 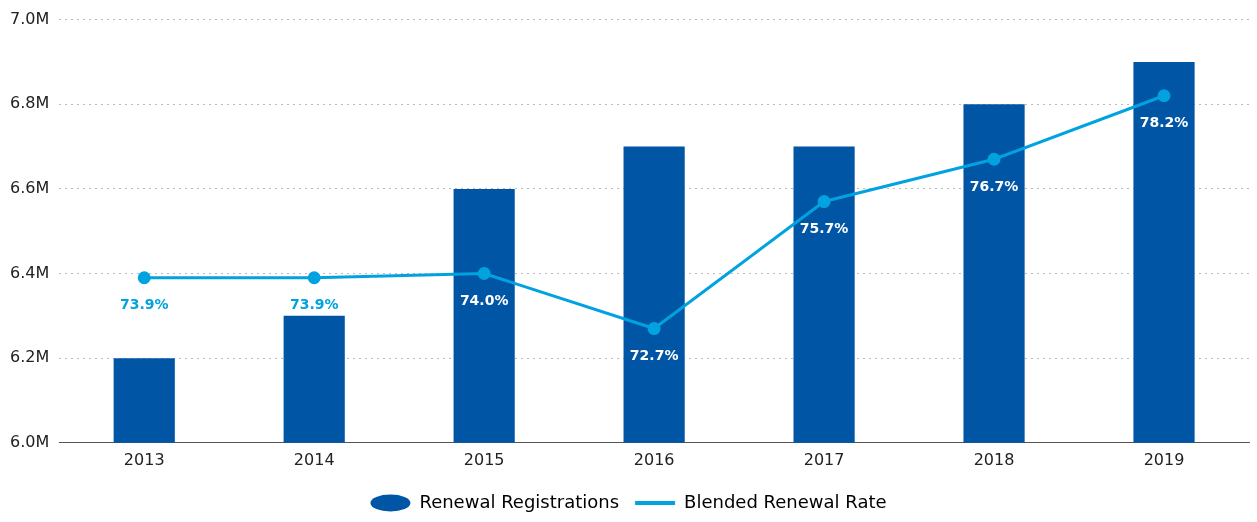 What do you see at coordinates (144, 459) in the screenshot?
I see `x-tick-label: 2013` at bounding box center [144, 459].